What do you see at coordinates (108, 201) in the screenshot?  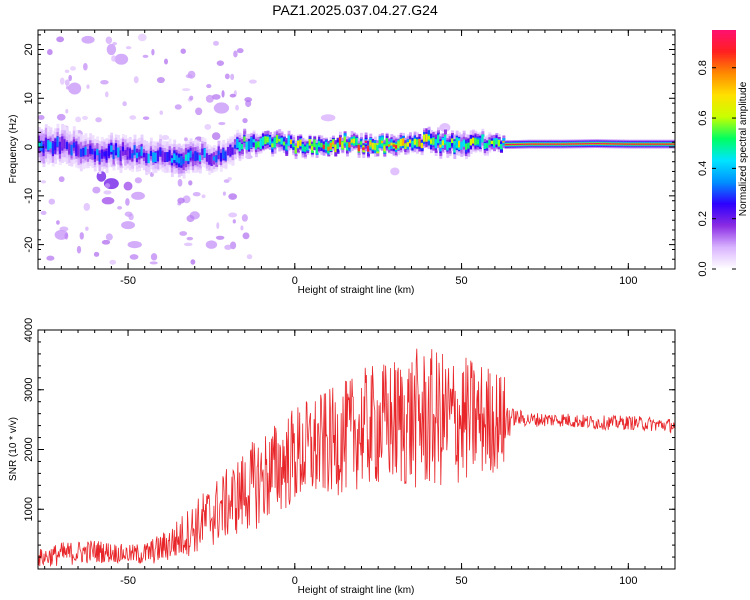 I see `spectrogram-blob` at bounding box center [108, 201].